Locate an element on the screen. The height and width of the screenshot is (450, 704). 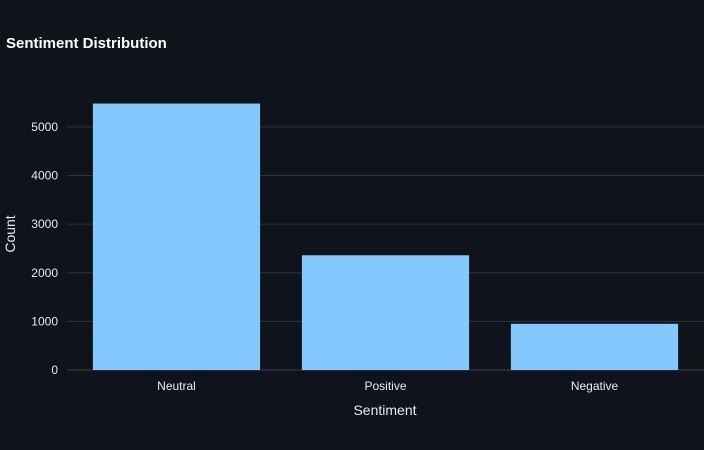
y-tick-label: 5000 is located at coordinates (44, 127).